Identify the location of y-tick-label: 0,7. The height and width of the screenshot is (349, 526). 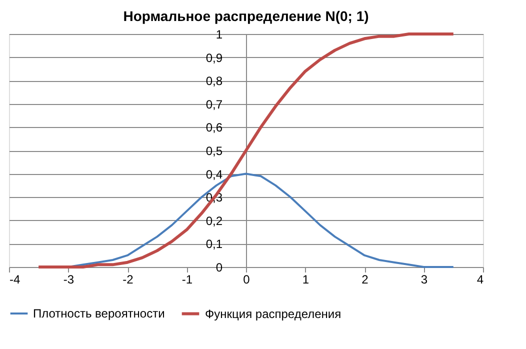
(214, 104).